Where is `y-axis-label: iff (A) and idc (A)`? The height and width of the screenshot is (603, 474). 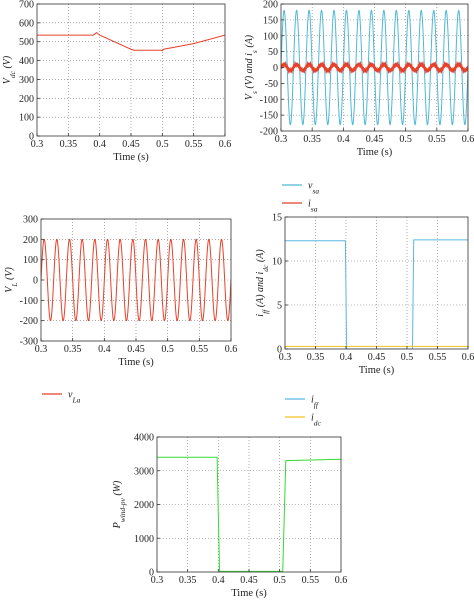
y-axis-label: iff (A) and idc (A) is located at coordinates (262, 283).